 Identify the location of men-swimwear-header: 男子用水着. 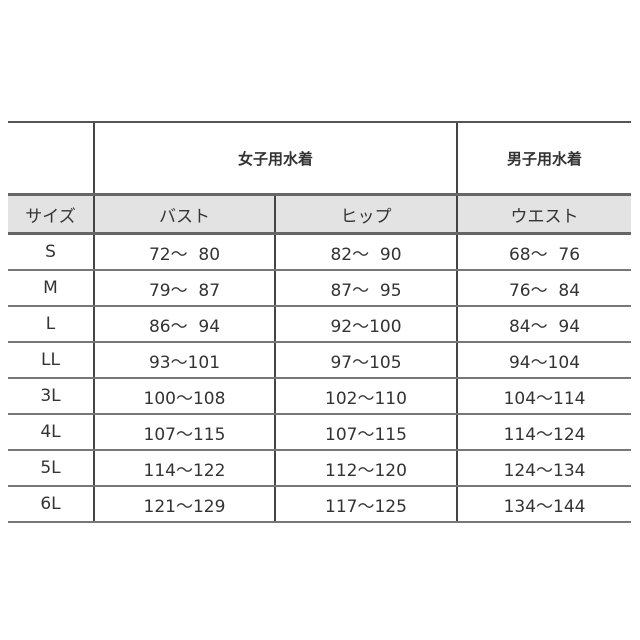
(544, 158).